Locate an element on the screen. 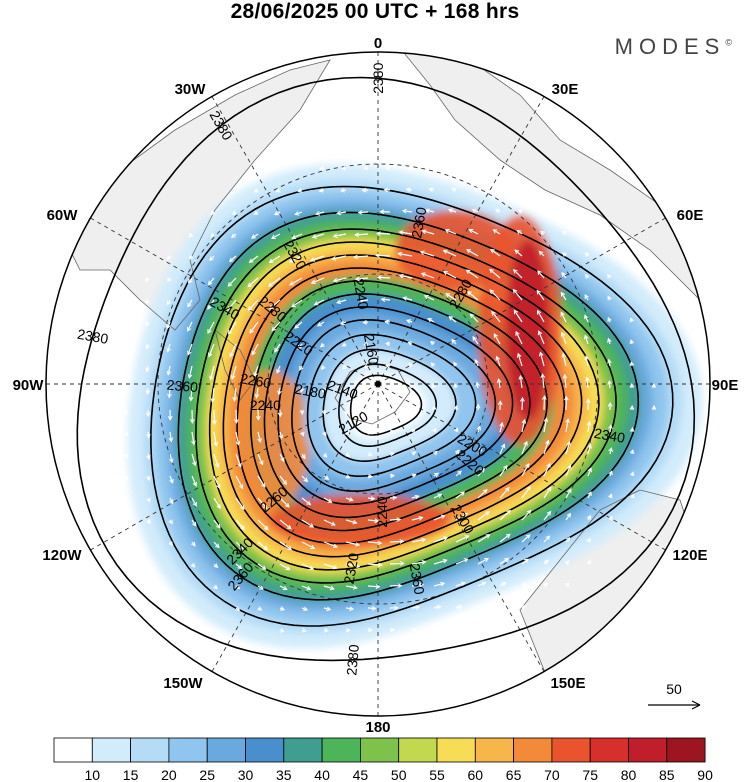  colorbar-tick-label: 35 is located at coordinates (284, 774).